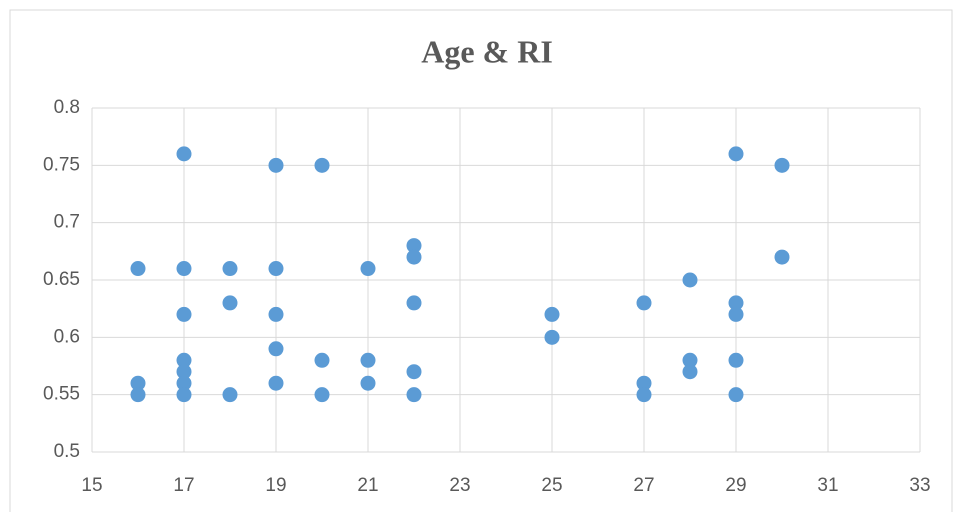  What do you see at coordinates (67, 451) in the screenshot?
I see `y-tick-label: 0.5` at bounding box center [67, 451].